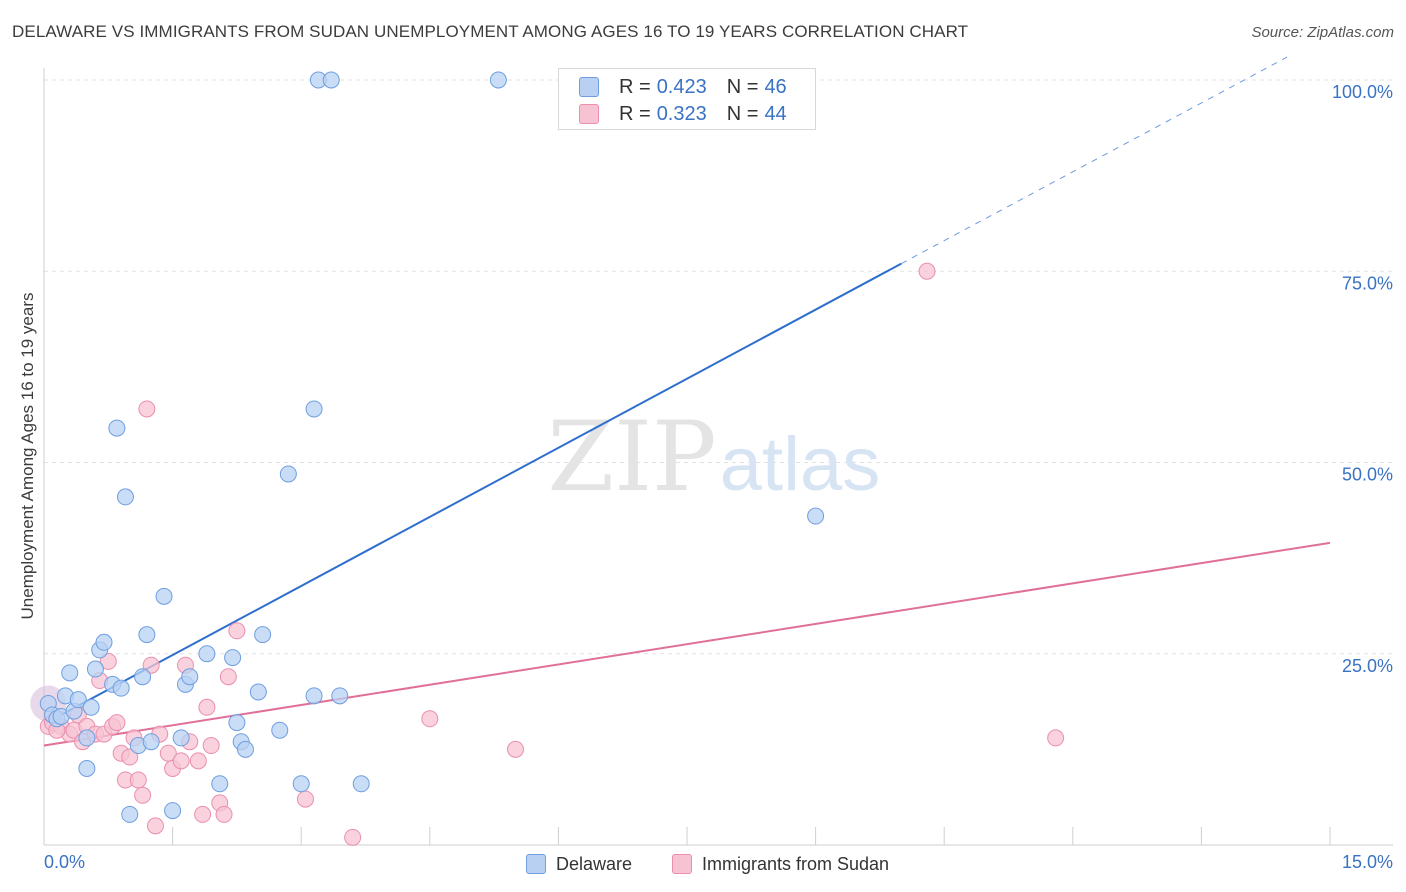 The width and height of the screenshot is (1406, 892). What do you see at coordinates (589, 87) in the screenshot?
I see `legend-swatch-blue` at bounding box center [589, 87].